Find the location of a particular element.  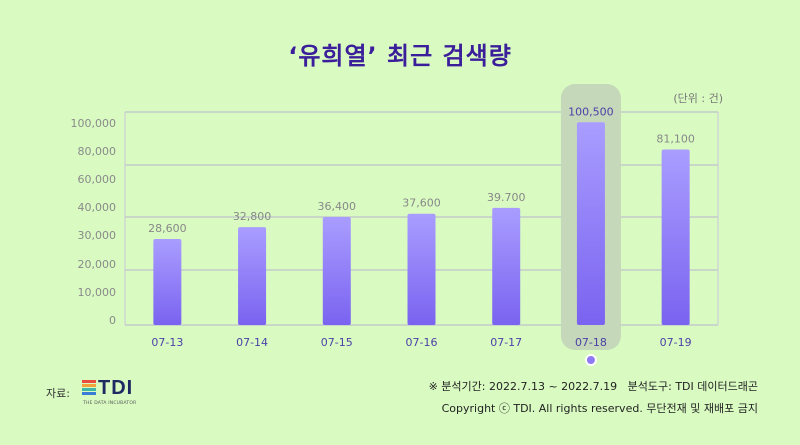

x-tick-label: 07-13 is located at coordinates (167, 342).